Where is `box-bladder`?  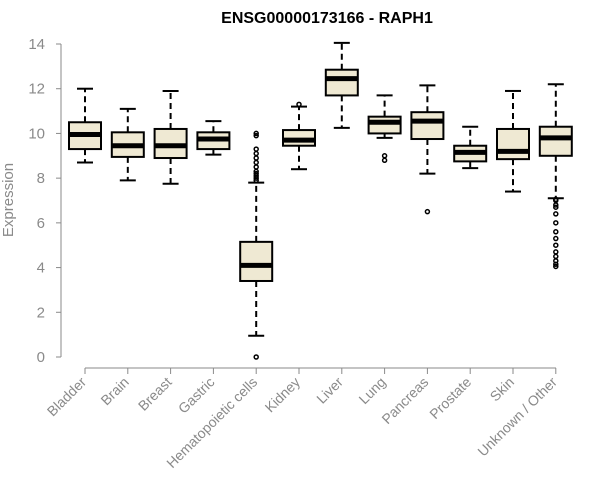
box-bladder is located at coordinates (85, 125).